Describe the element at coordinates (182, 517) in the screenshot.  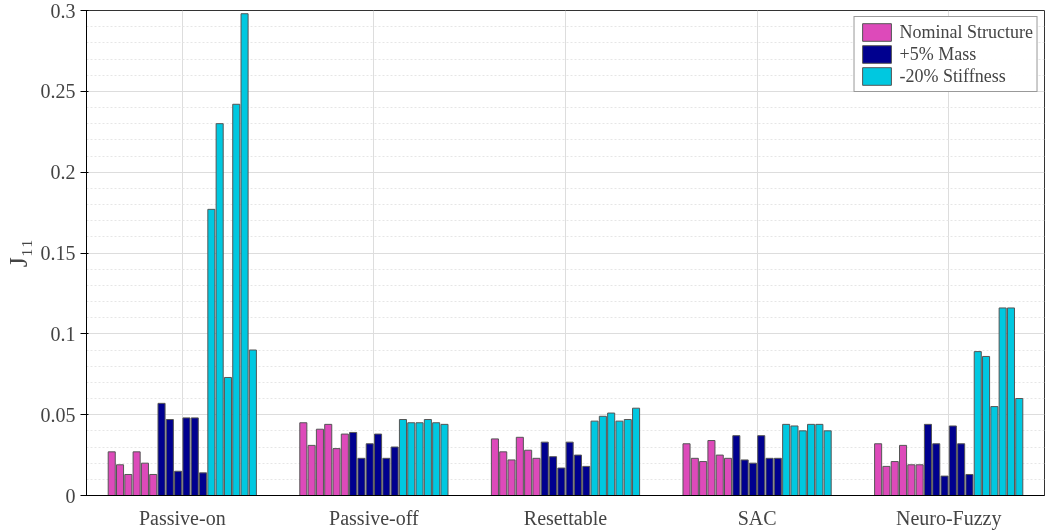
I see `x-tick-label: Passive-on` at that location.